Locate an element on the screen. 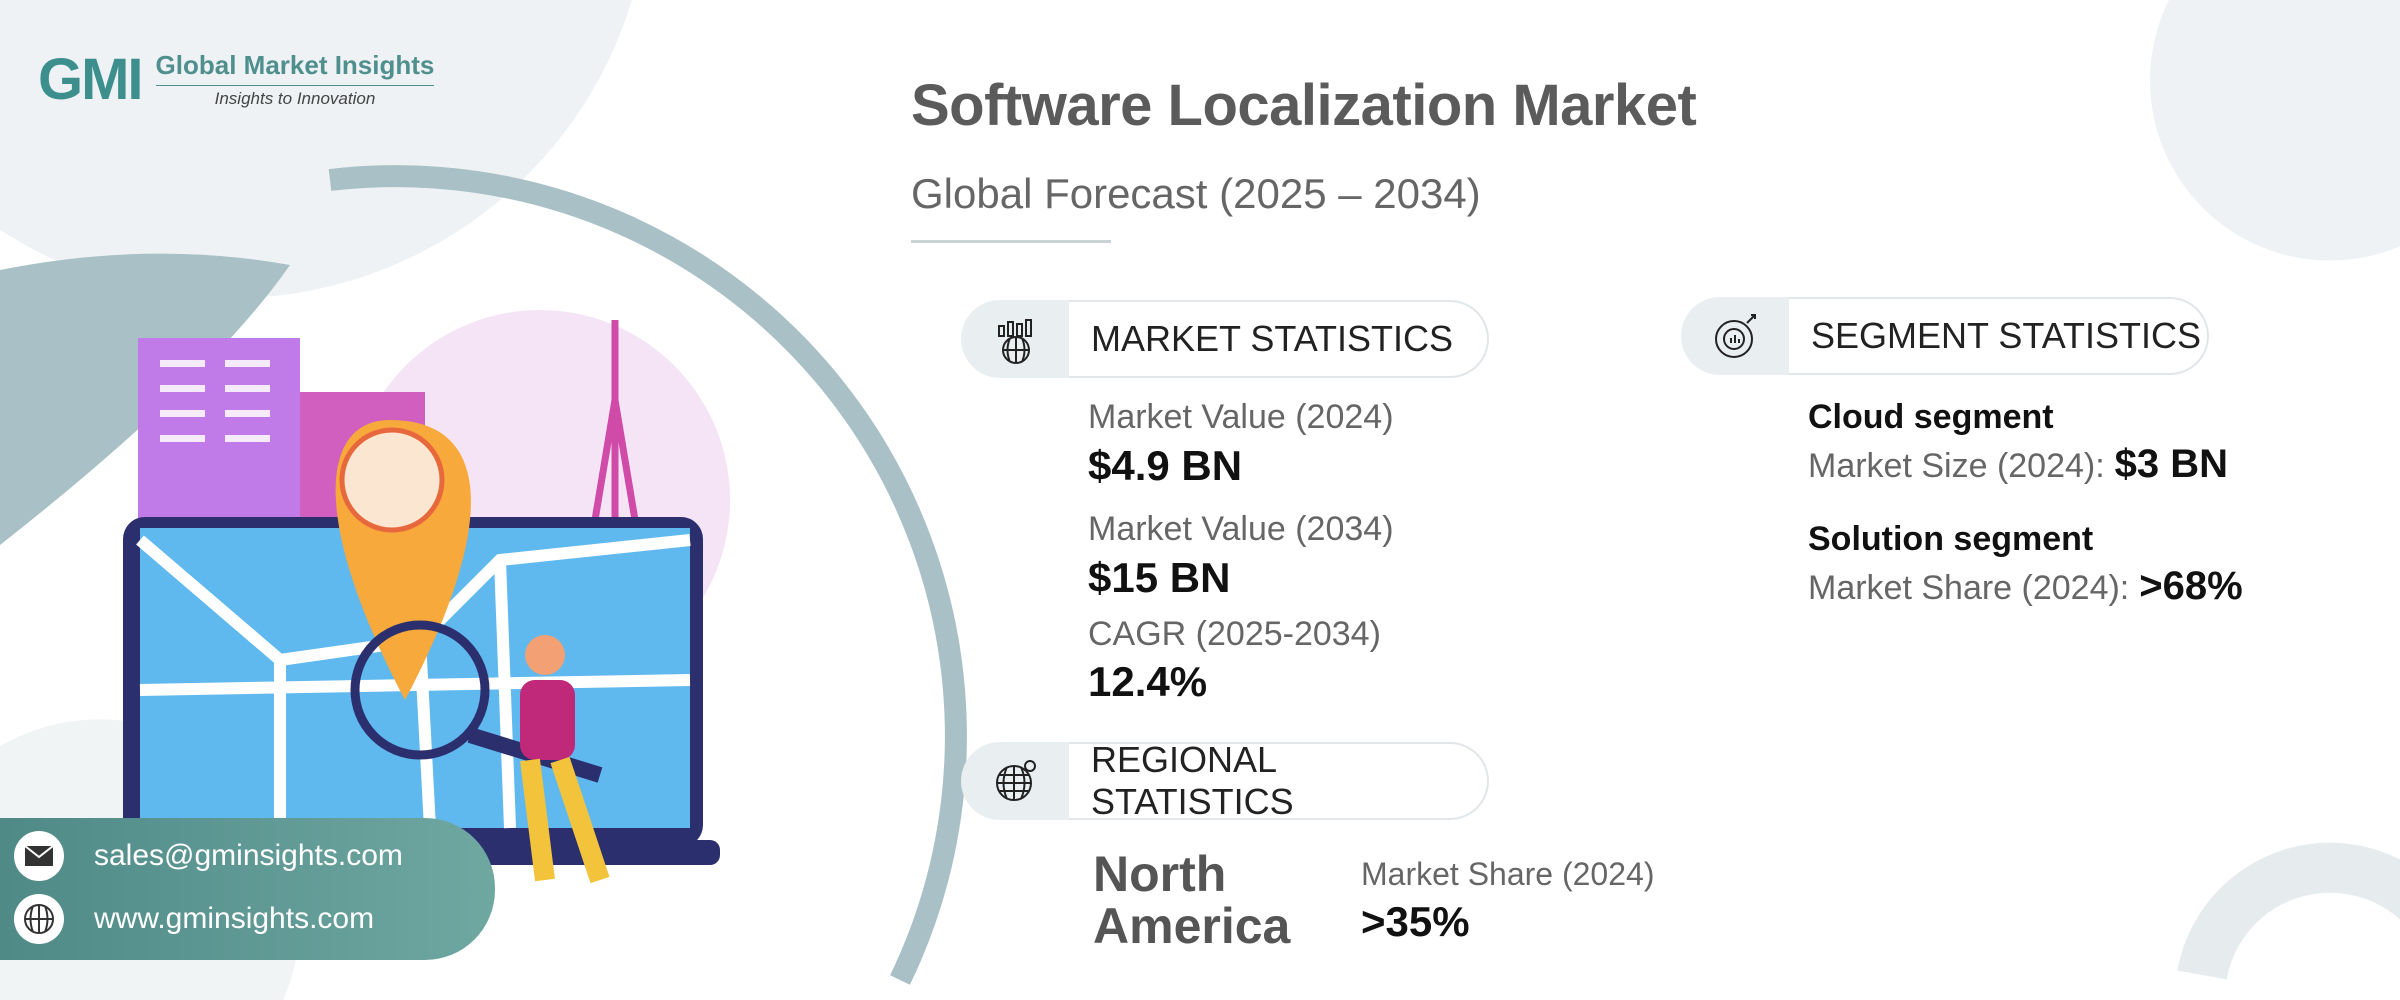  bg-circle-top-left is located at coordinates (316, 149).